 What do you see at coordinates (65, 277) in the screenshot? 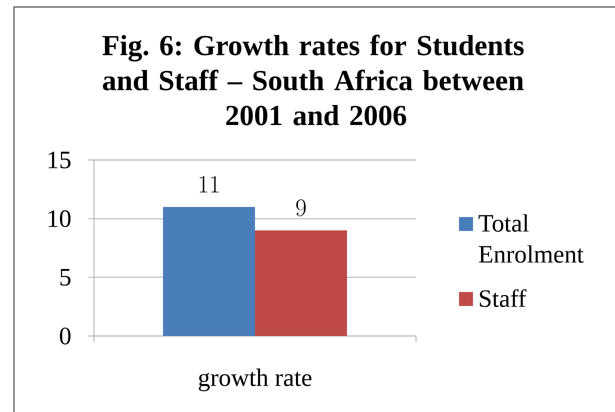
I see `y-tick-label: 5` at bounding box center [65, 277].